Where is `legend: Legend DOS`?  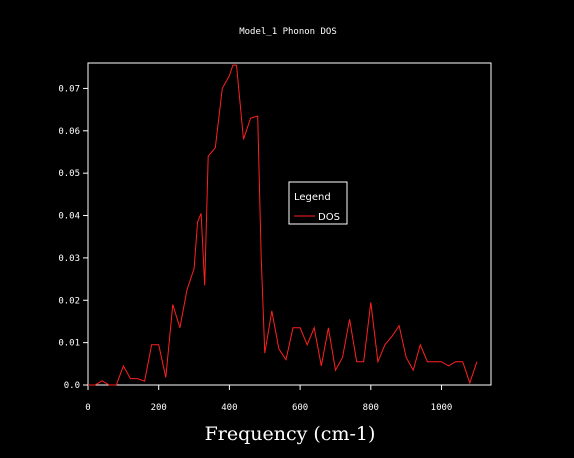 legend: Legend DOS is located at coordinates (318, 203).